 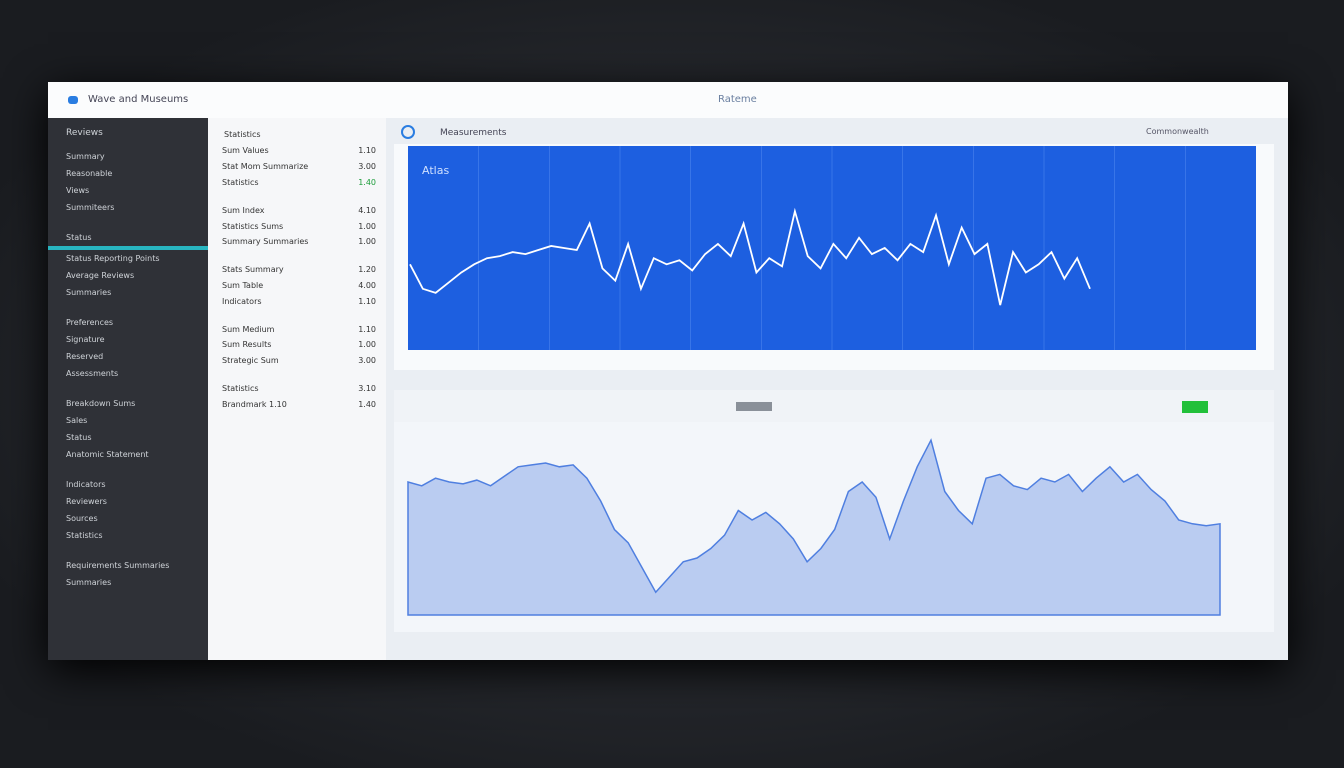 I want to click on row-label: Strategic Sum, so click(x=250, y=361).